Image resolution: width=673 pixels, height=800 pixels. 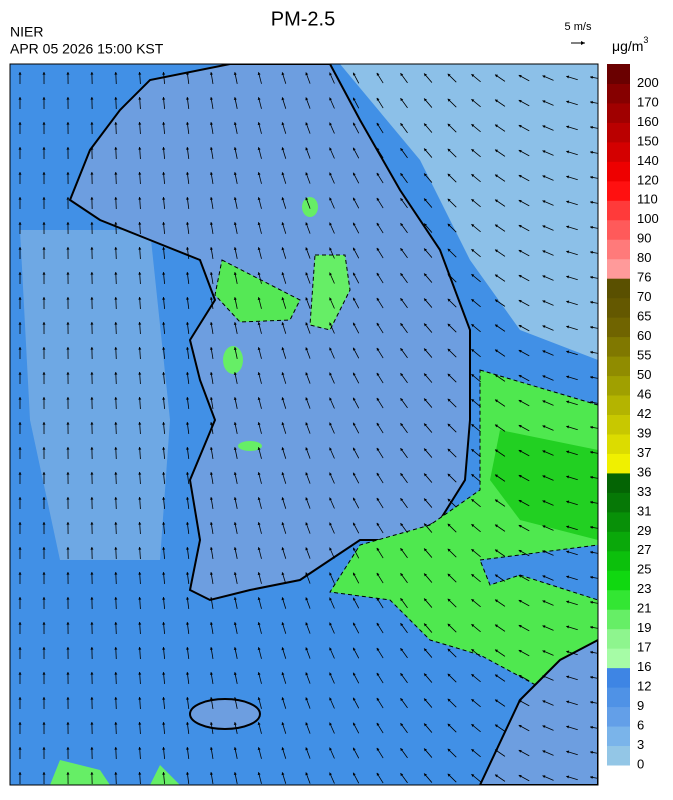 I want to click on colorbar-label: 36, so click(x=644, y=471).